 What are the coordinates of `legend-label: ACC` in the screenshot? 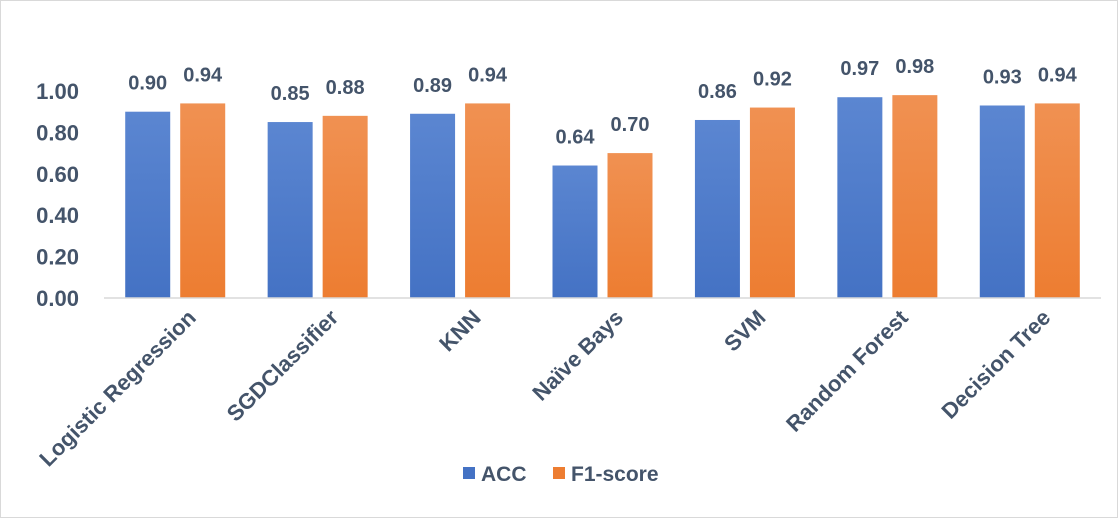 It's located at (504, 474).